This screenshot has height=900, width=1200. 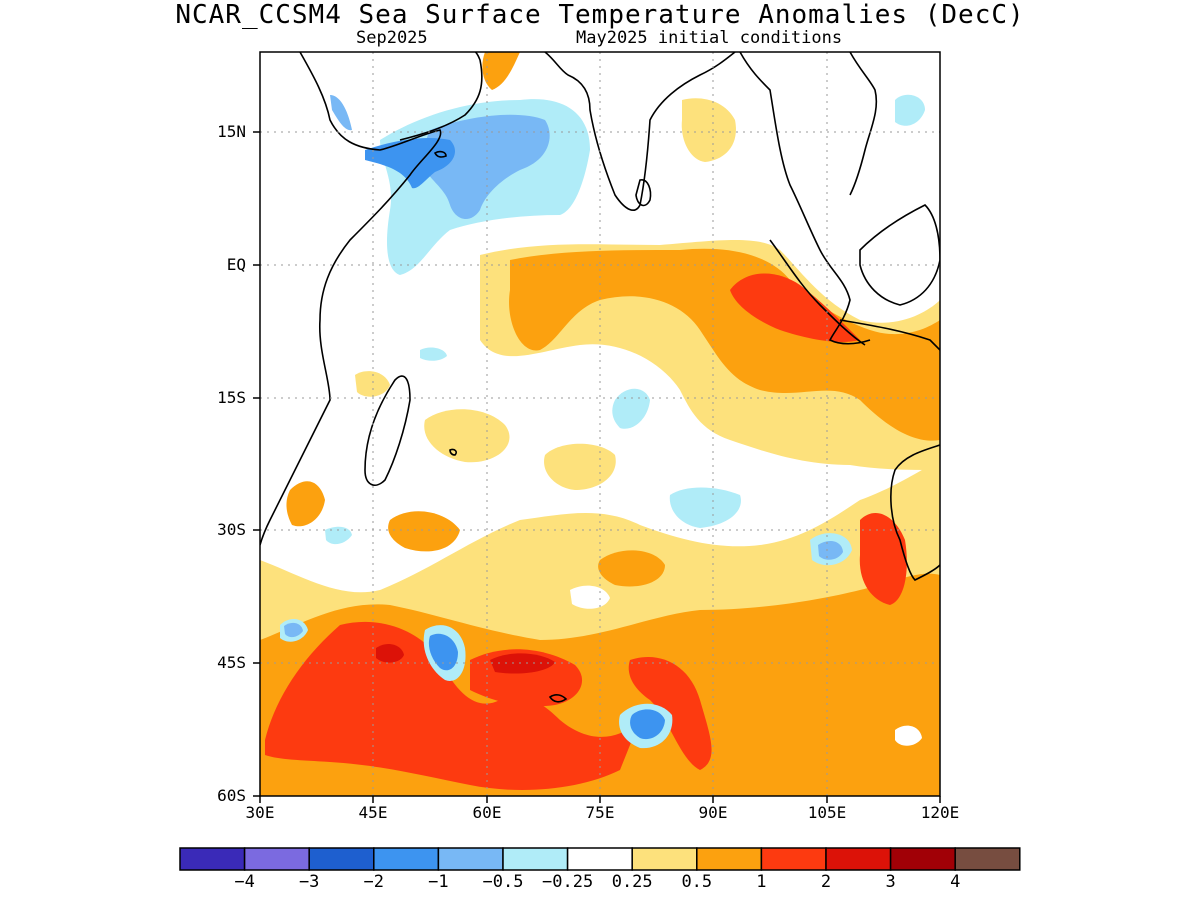 I want to click on field-blue-eddy-b, so click(x=647, y=724).